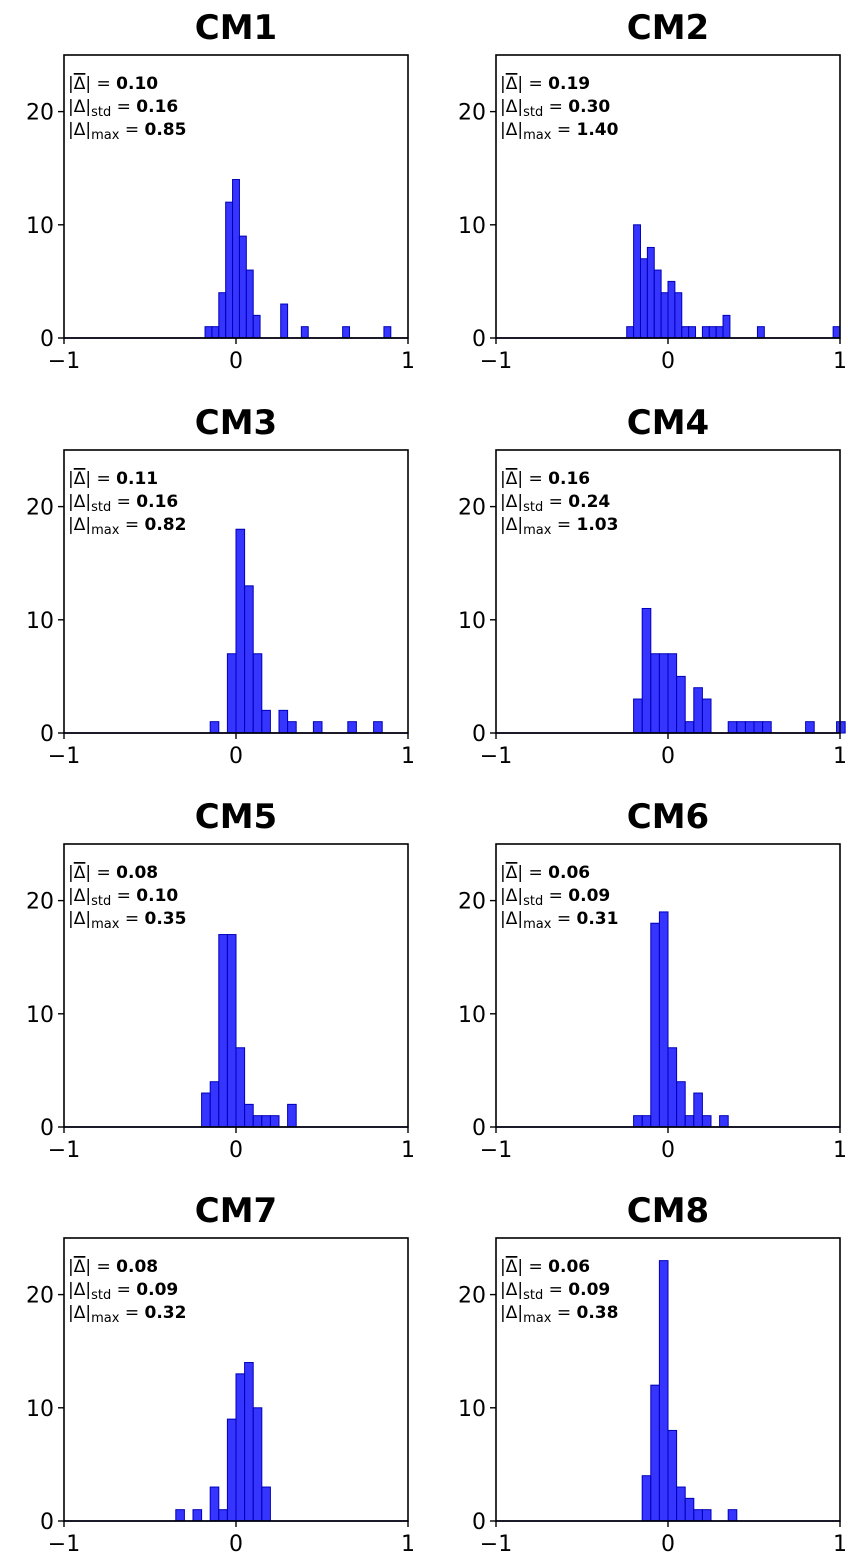 This screenshot has height=1560, width=848. I want to click on stats-annotation: |Δ| = 0.10 |Δ|std = 0.16|Δ|max = 0.85, so click(127, 108).